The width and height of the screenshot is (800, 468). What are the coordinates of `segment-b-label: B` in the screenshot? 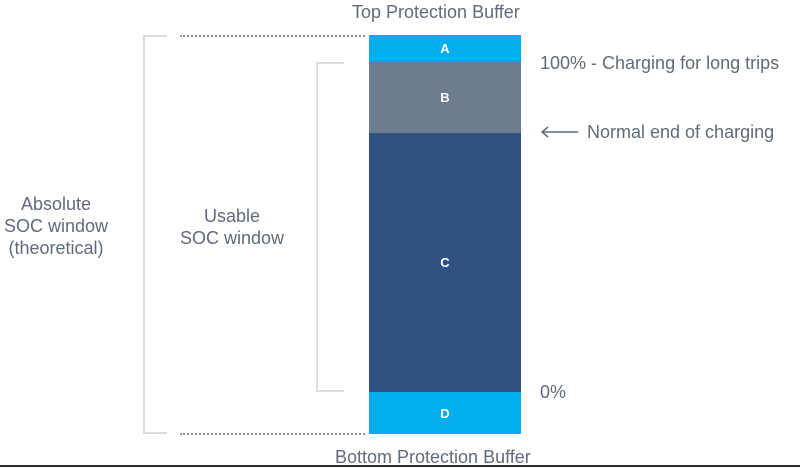 It's located at (445, 97).